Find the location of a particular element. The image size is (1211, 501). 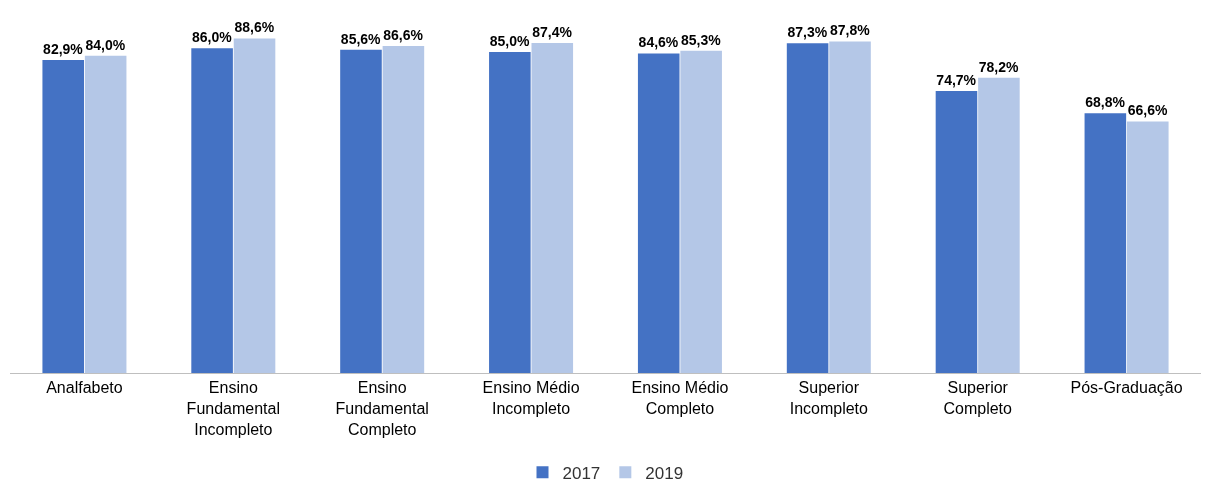

data-label: 84,6% is located at coordinates (658, 42).